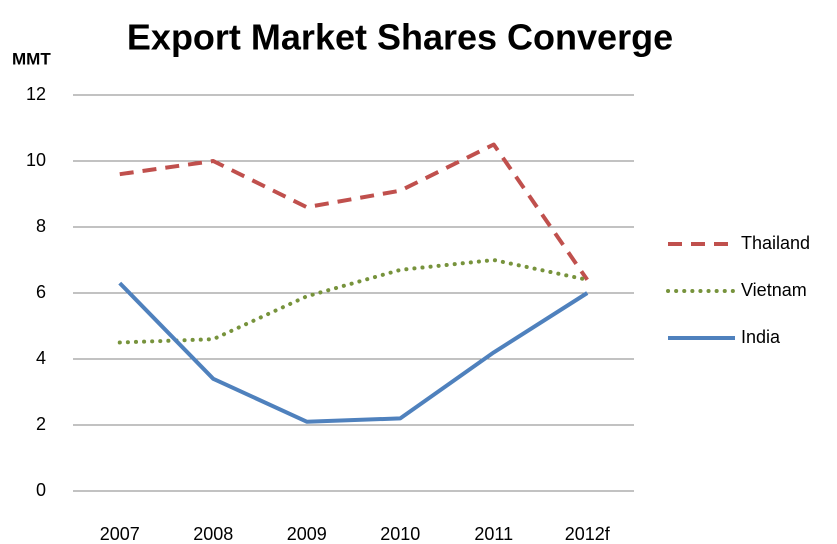 The image size is (837, 544). What do you see at coordinates (120, 534) in the screenshot?
I see `x-tick-label: 2007` at bounding box center [120, 534].